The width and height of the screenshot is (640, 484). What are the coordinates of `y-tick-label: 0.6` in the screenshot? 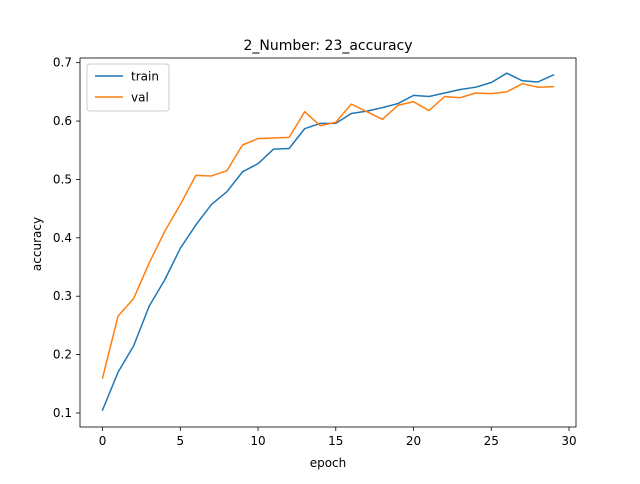 It's located at (62, 121).